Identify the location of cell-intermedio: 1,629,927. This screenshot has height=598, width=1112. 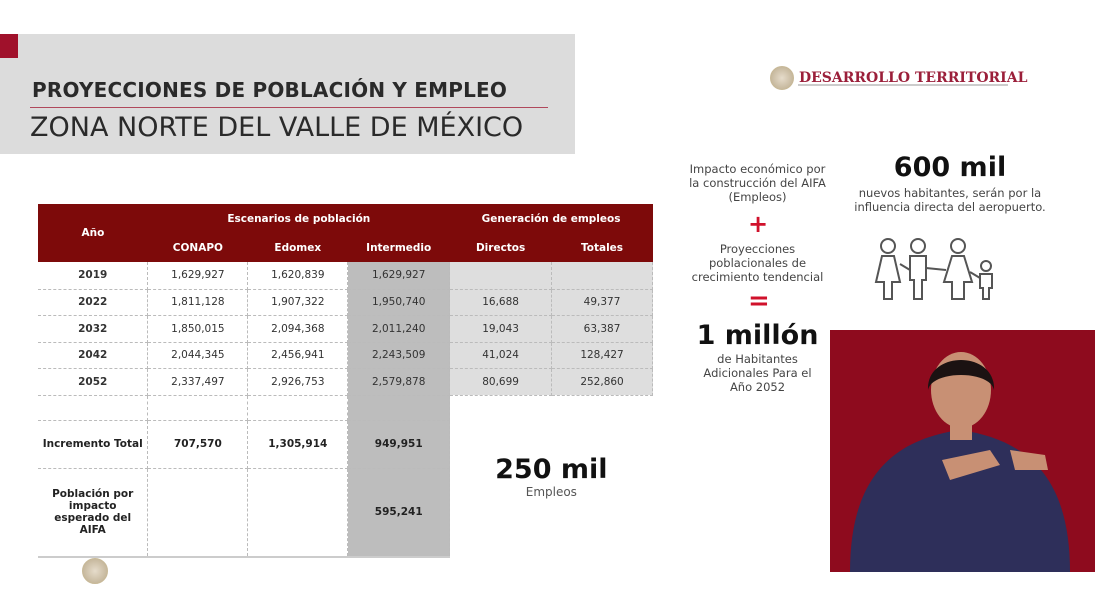
(399, 276).